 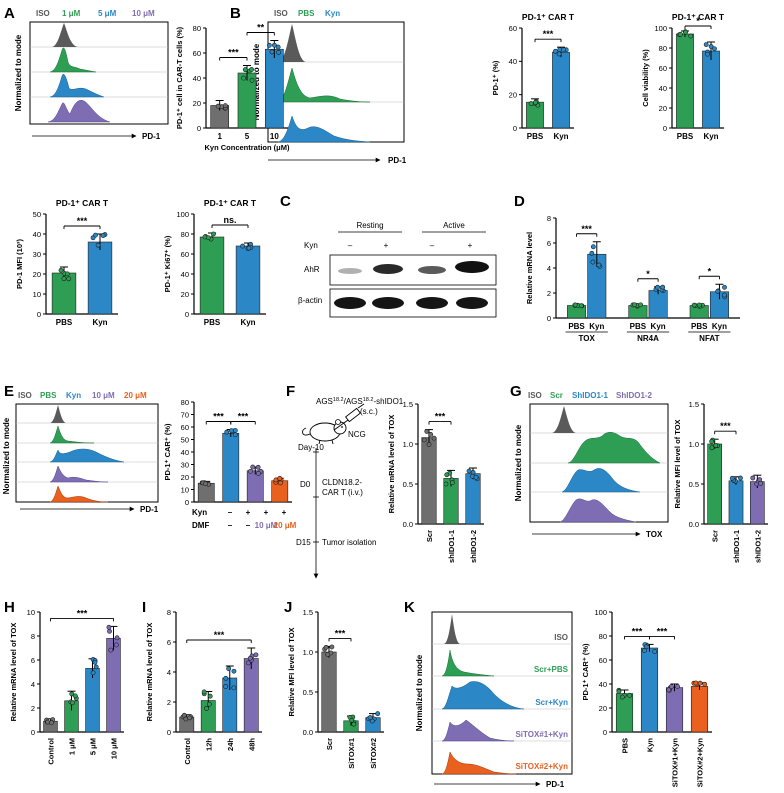 I want to click on y-tick-label: 50, so click(x=185, y=439).